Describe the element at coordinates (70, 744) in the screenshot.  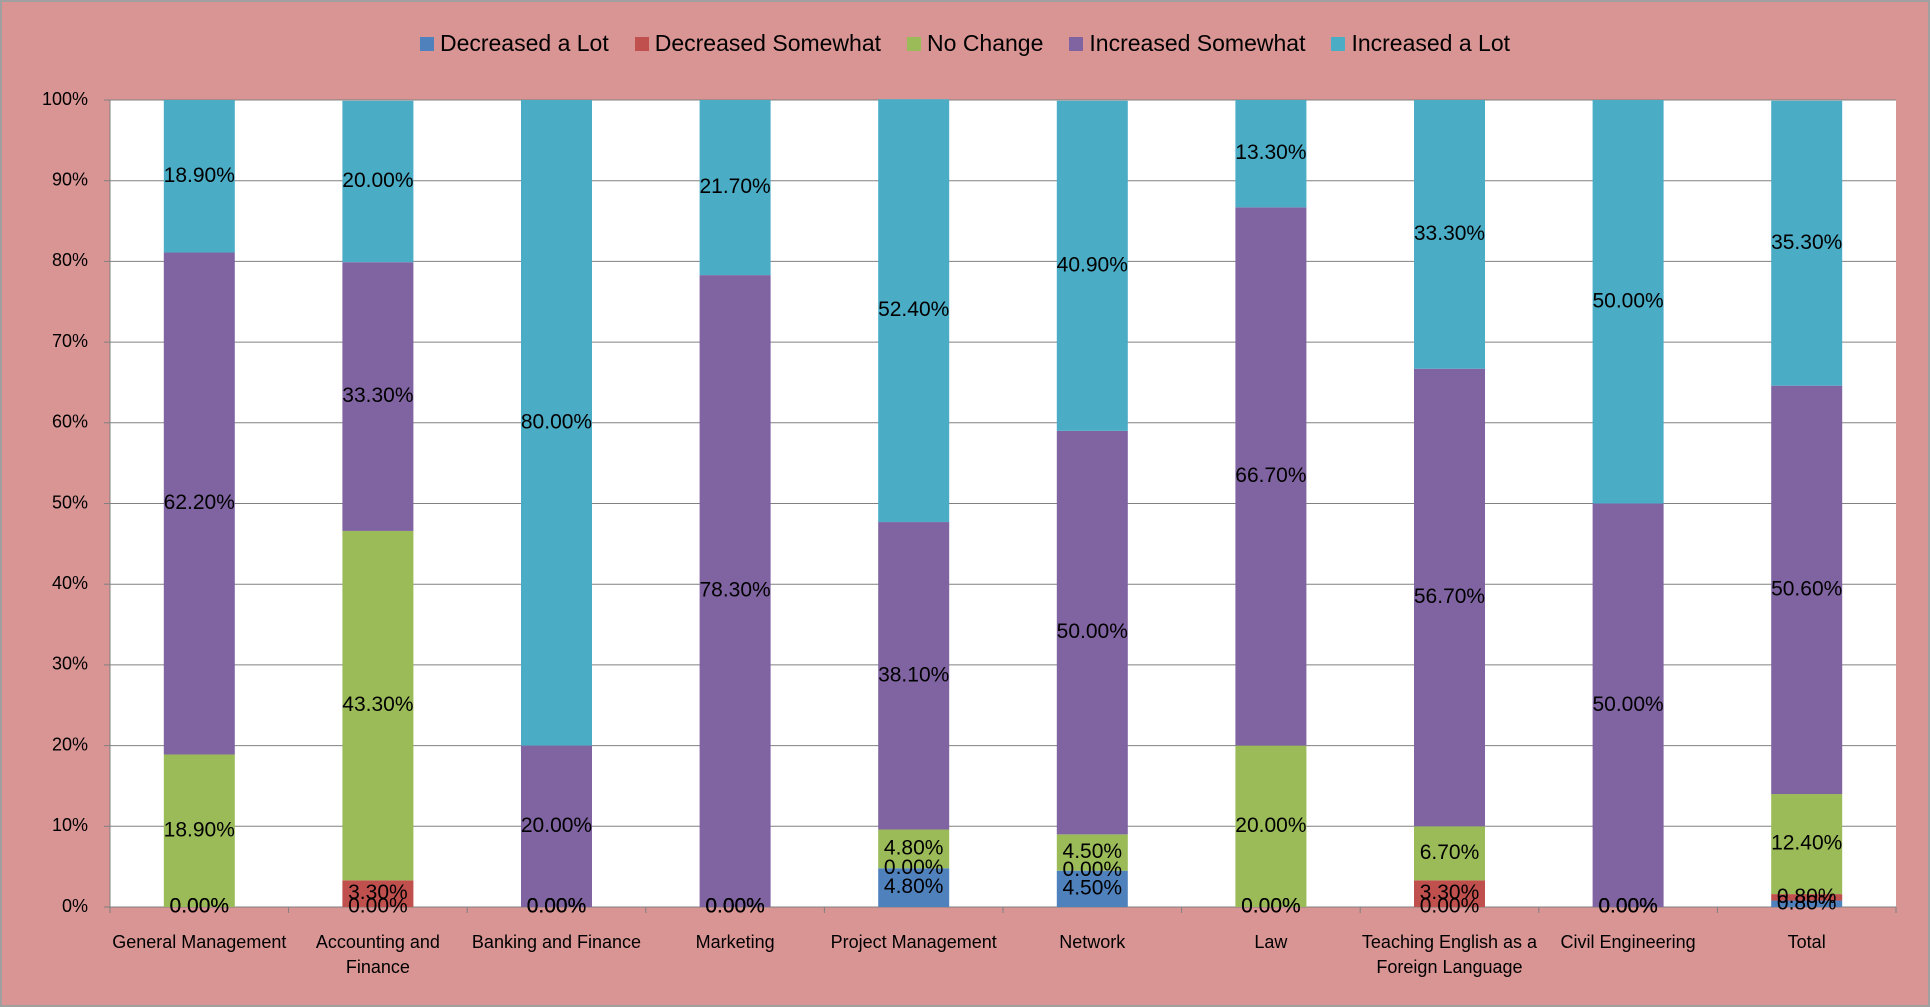
I see `y-tick-label: 20%` at that location.